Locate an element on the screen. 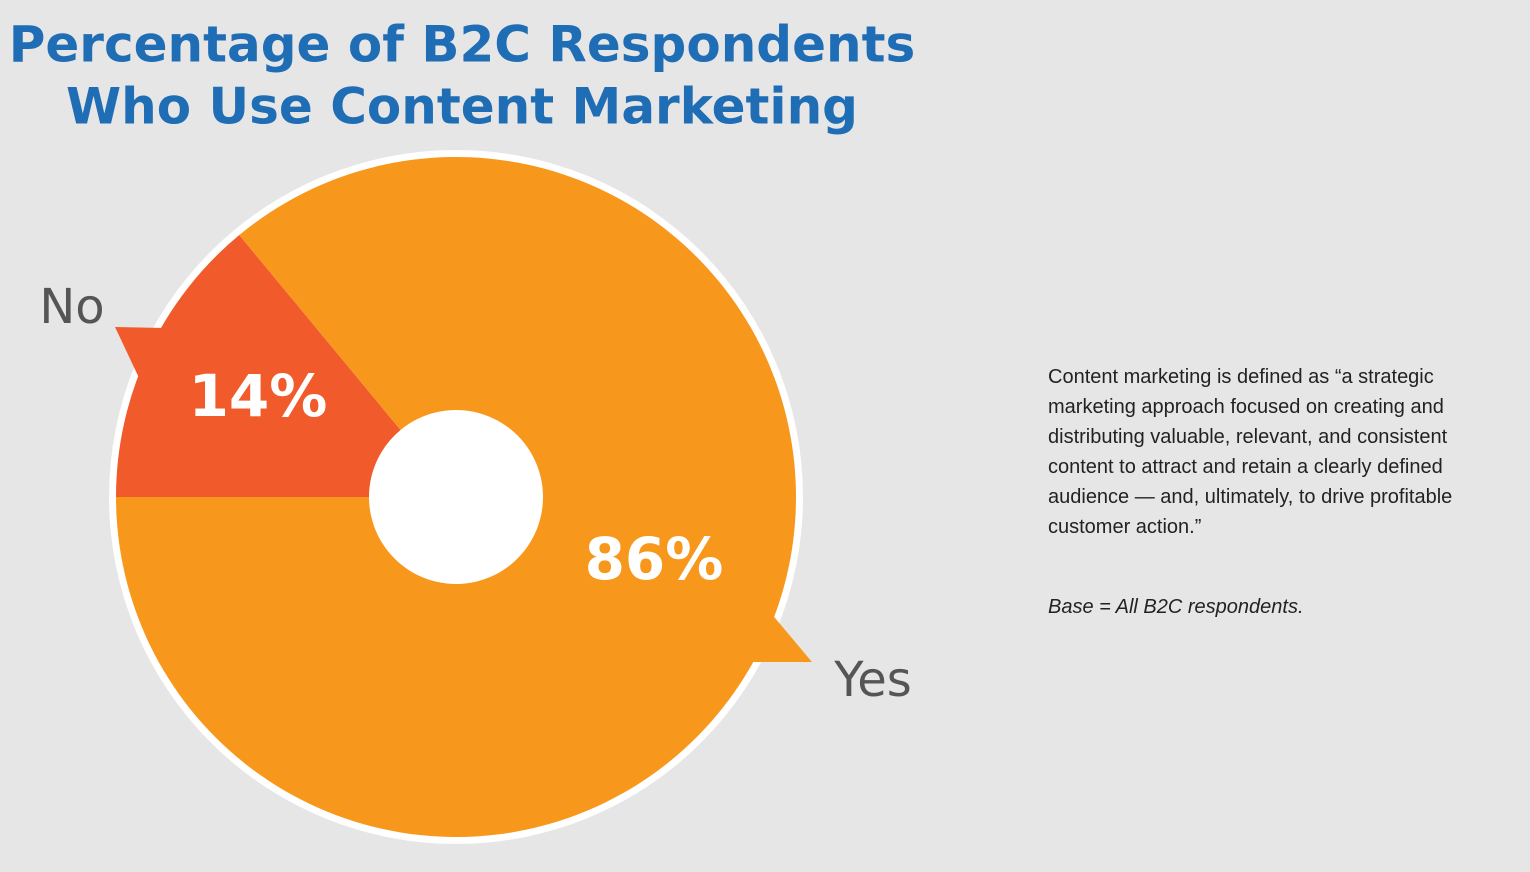 Image resolution: width=1530 pixels, height=872 pixels. value-label: 14% is located at coordinates (258, 396).